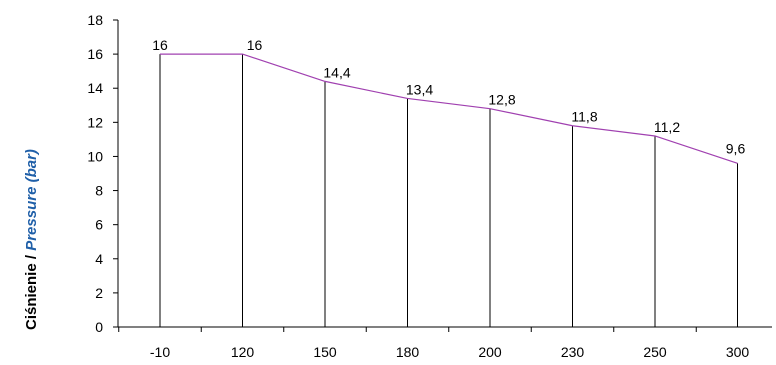 This screenshot has height=365, width=776. I want to click on x-tick-label: 200, so click(490, 352).